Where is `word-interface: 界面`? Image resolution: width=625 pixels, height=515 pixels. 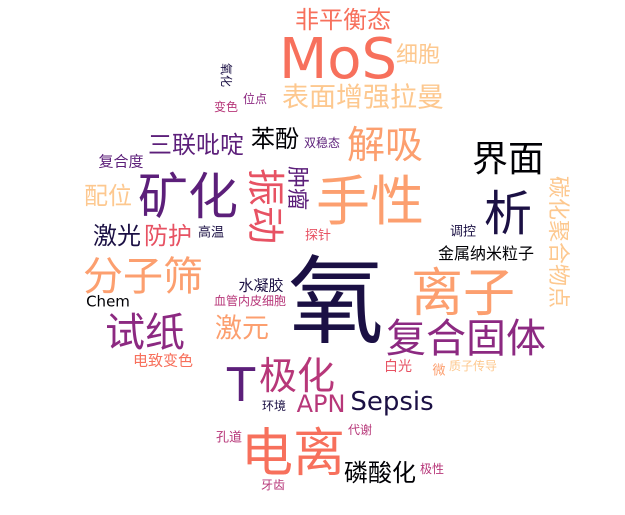 word-interface: 界面 is located at coordinates (508, 159).